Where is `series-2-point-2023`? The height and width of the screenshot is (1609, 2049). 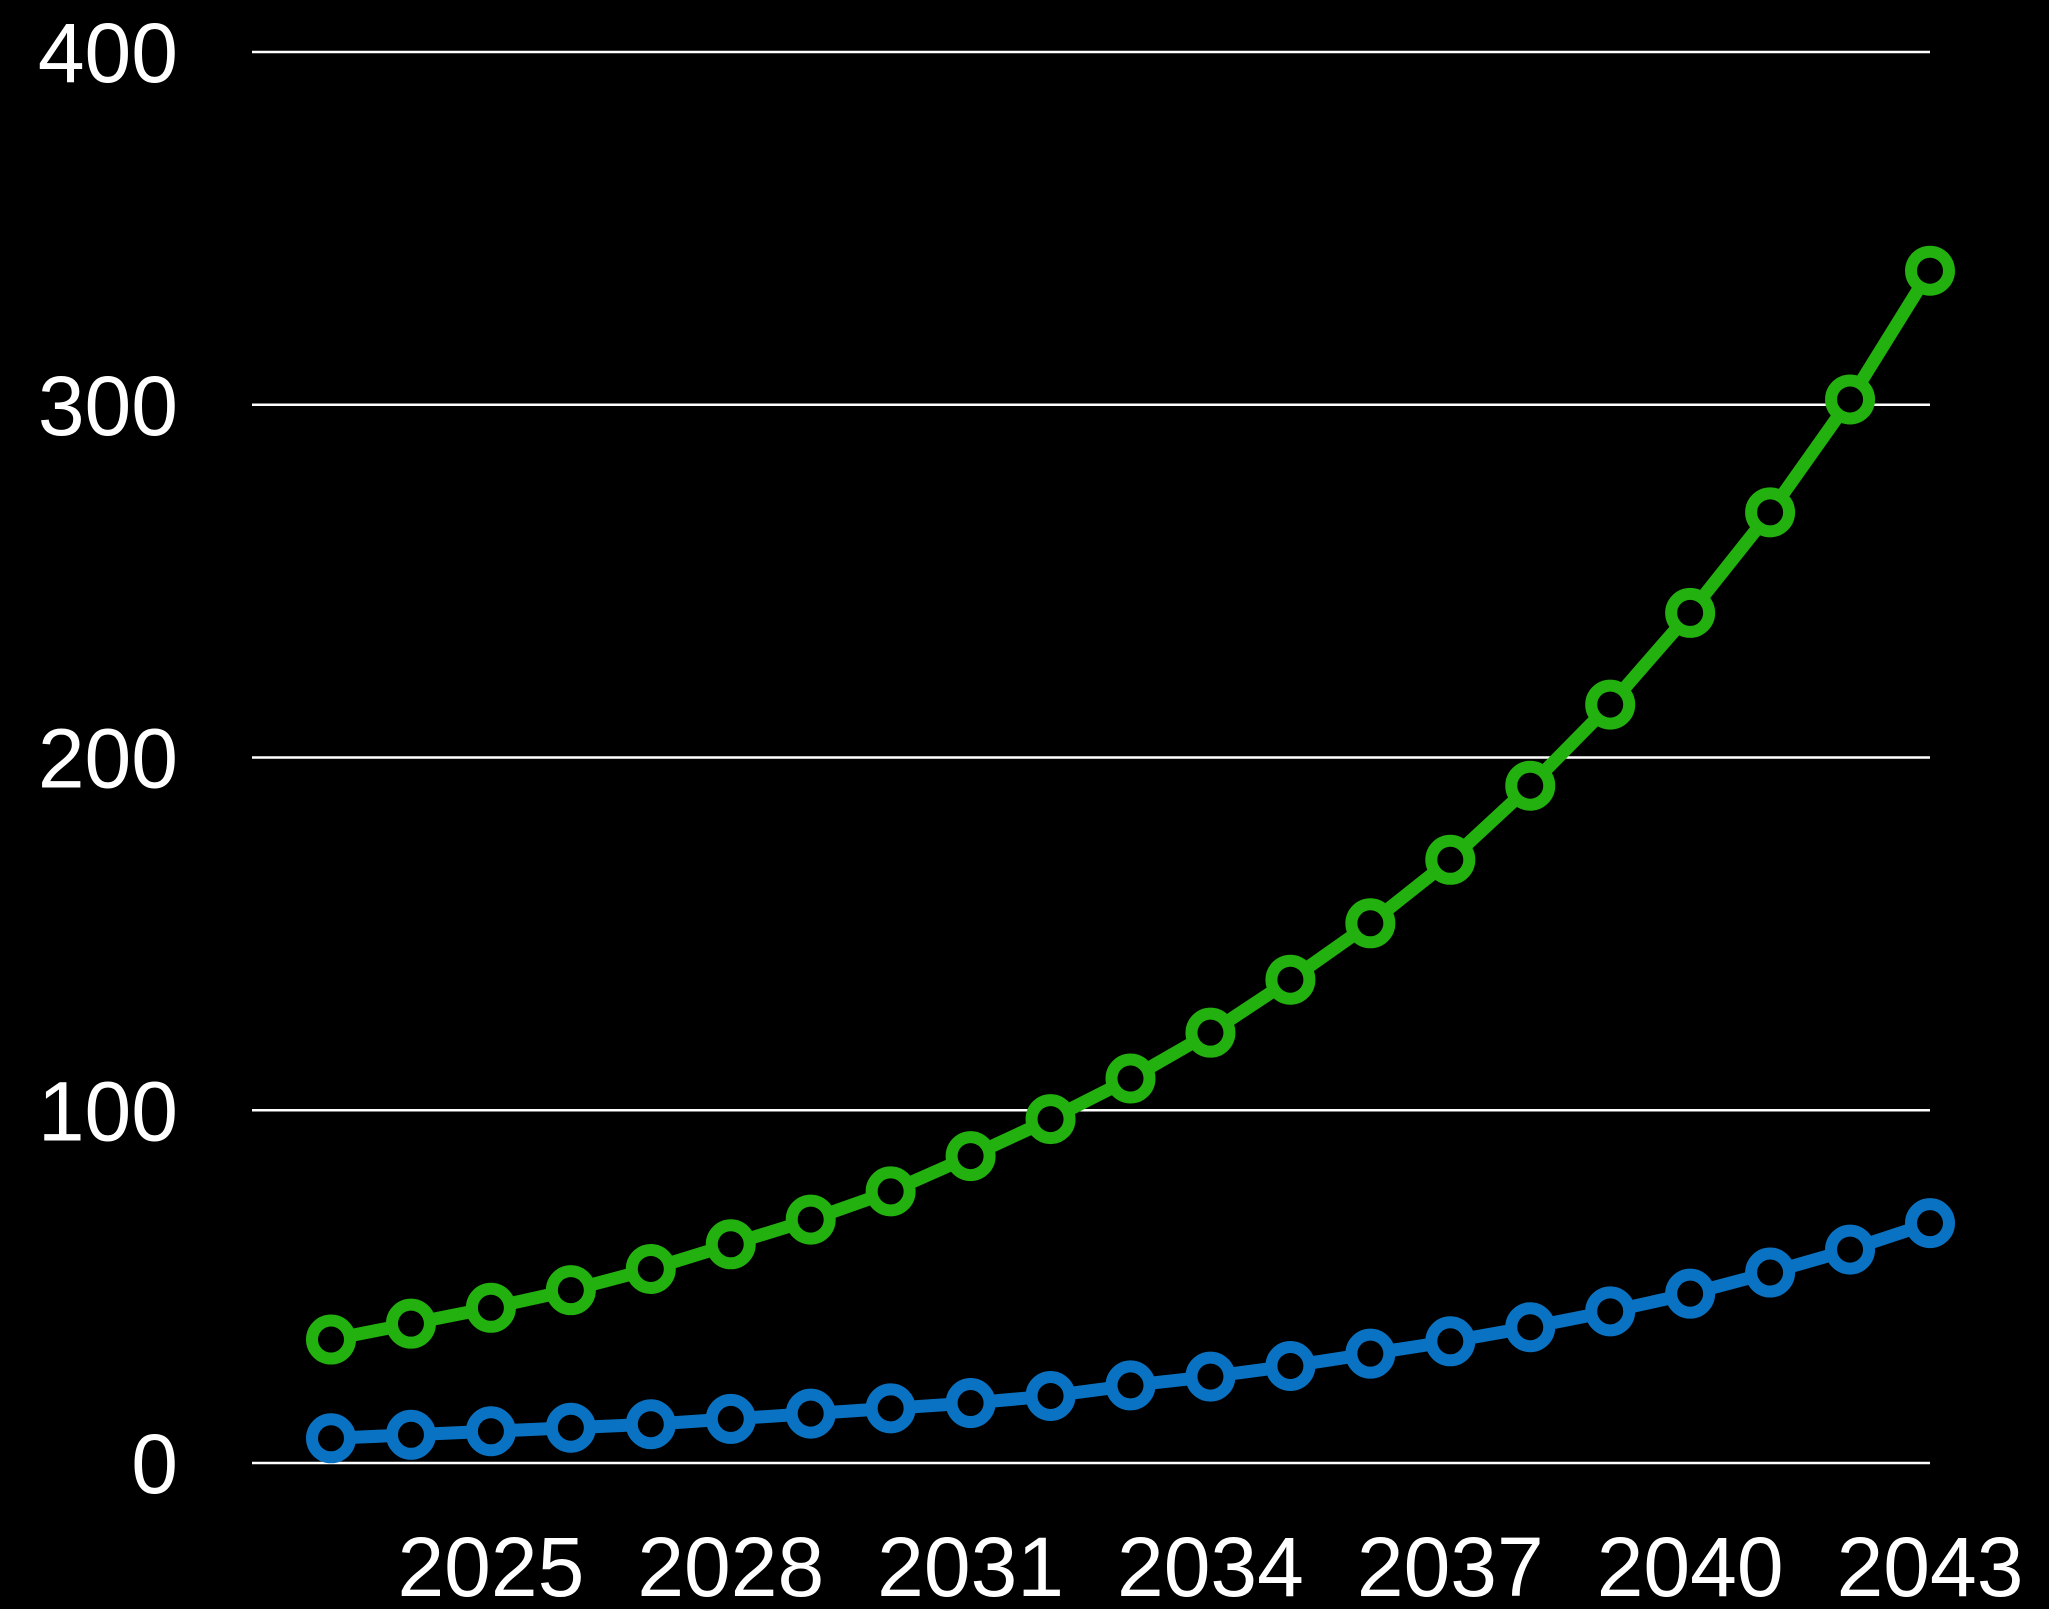 series-2-point-2023 is located at coordinates (331, 1438).